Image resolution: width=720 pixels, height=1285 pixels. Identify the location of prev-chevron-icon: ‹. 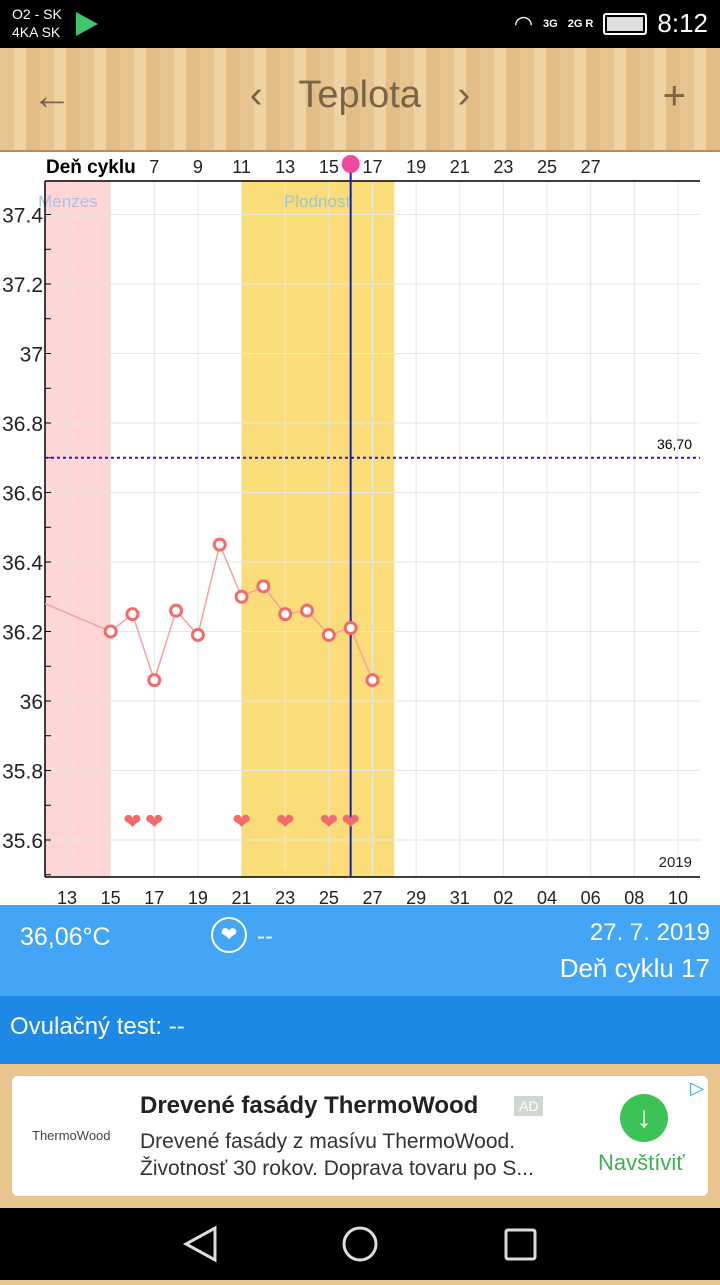
(256, 95).